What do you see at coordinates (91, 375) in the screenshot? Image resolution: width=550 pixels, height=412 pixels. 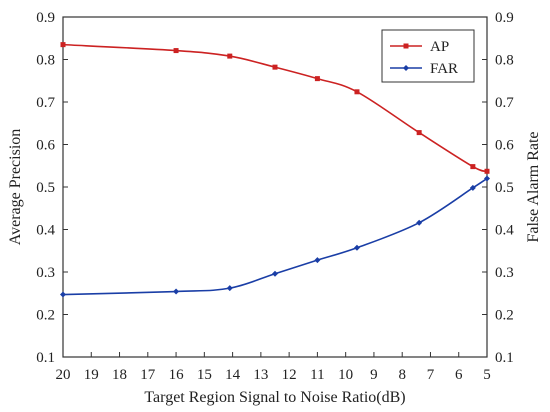 I see `x-tick-label: 19` at bounding box center [91, 375].